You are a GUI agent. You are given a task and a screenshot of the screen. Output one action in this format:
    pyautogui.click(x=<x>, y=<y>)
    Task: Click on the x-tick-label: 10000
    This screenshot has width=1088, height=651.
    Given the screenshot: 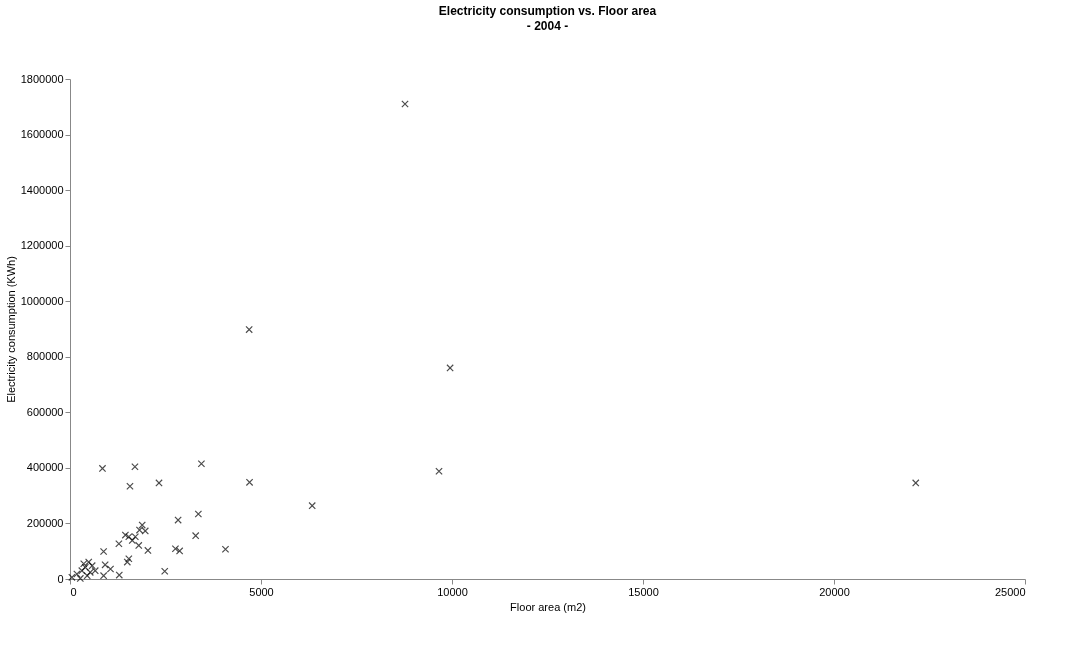 What is the action you would take?
    pyautogui.click(x=452, y=591)
    